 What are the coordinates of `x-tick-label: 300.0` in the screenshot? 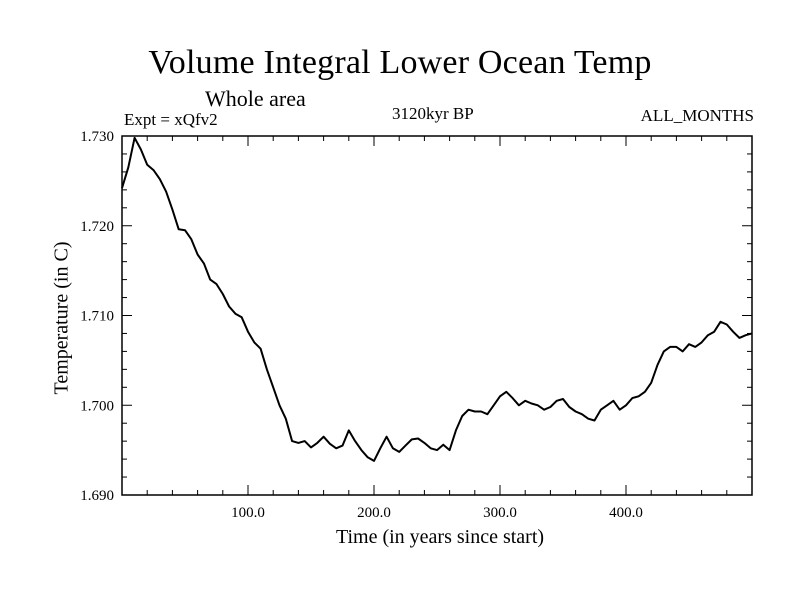 It's located at (500, 513).